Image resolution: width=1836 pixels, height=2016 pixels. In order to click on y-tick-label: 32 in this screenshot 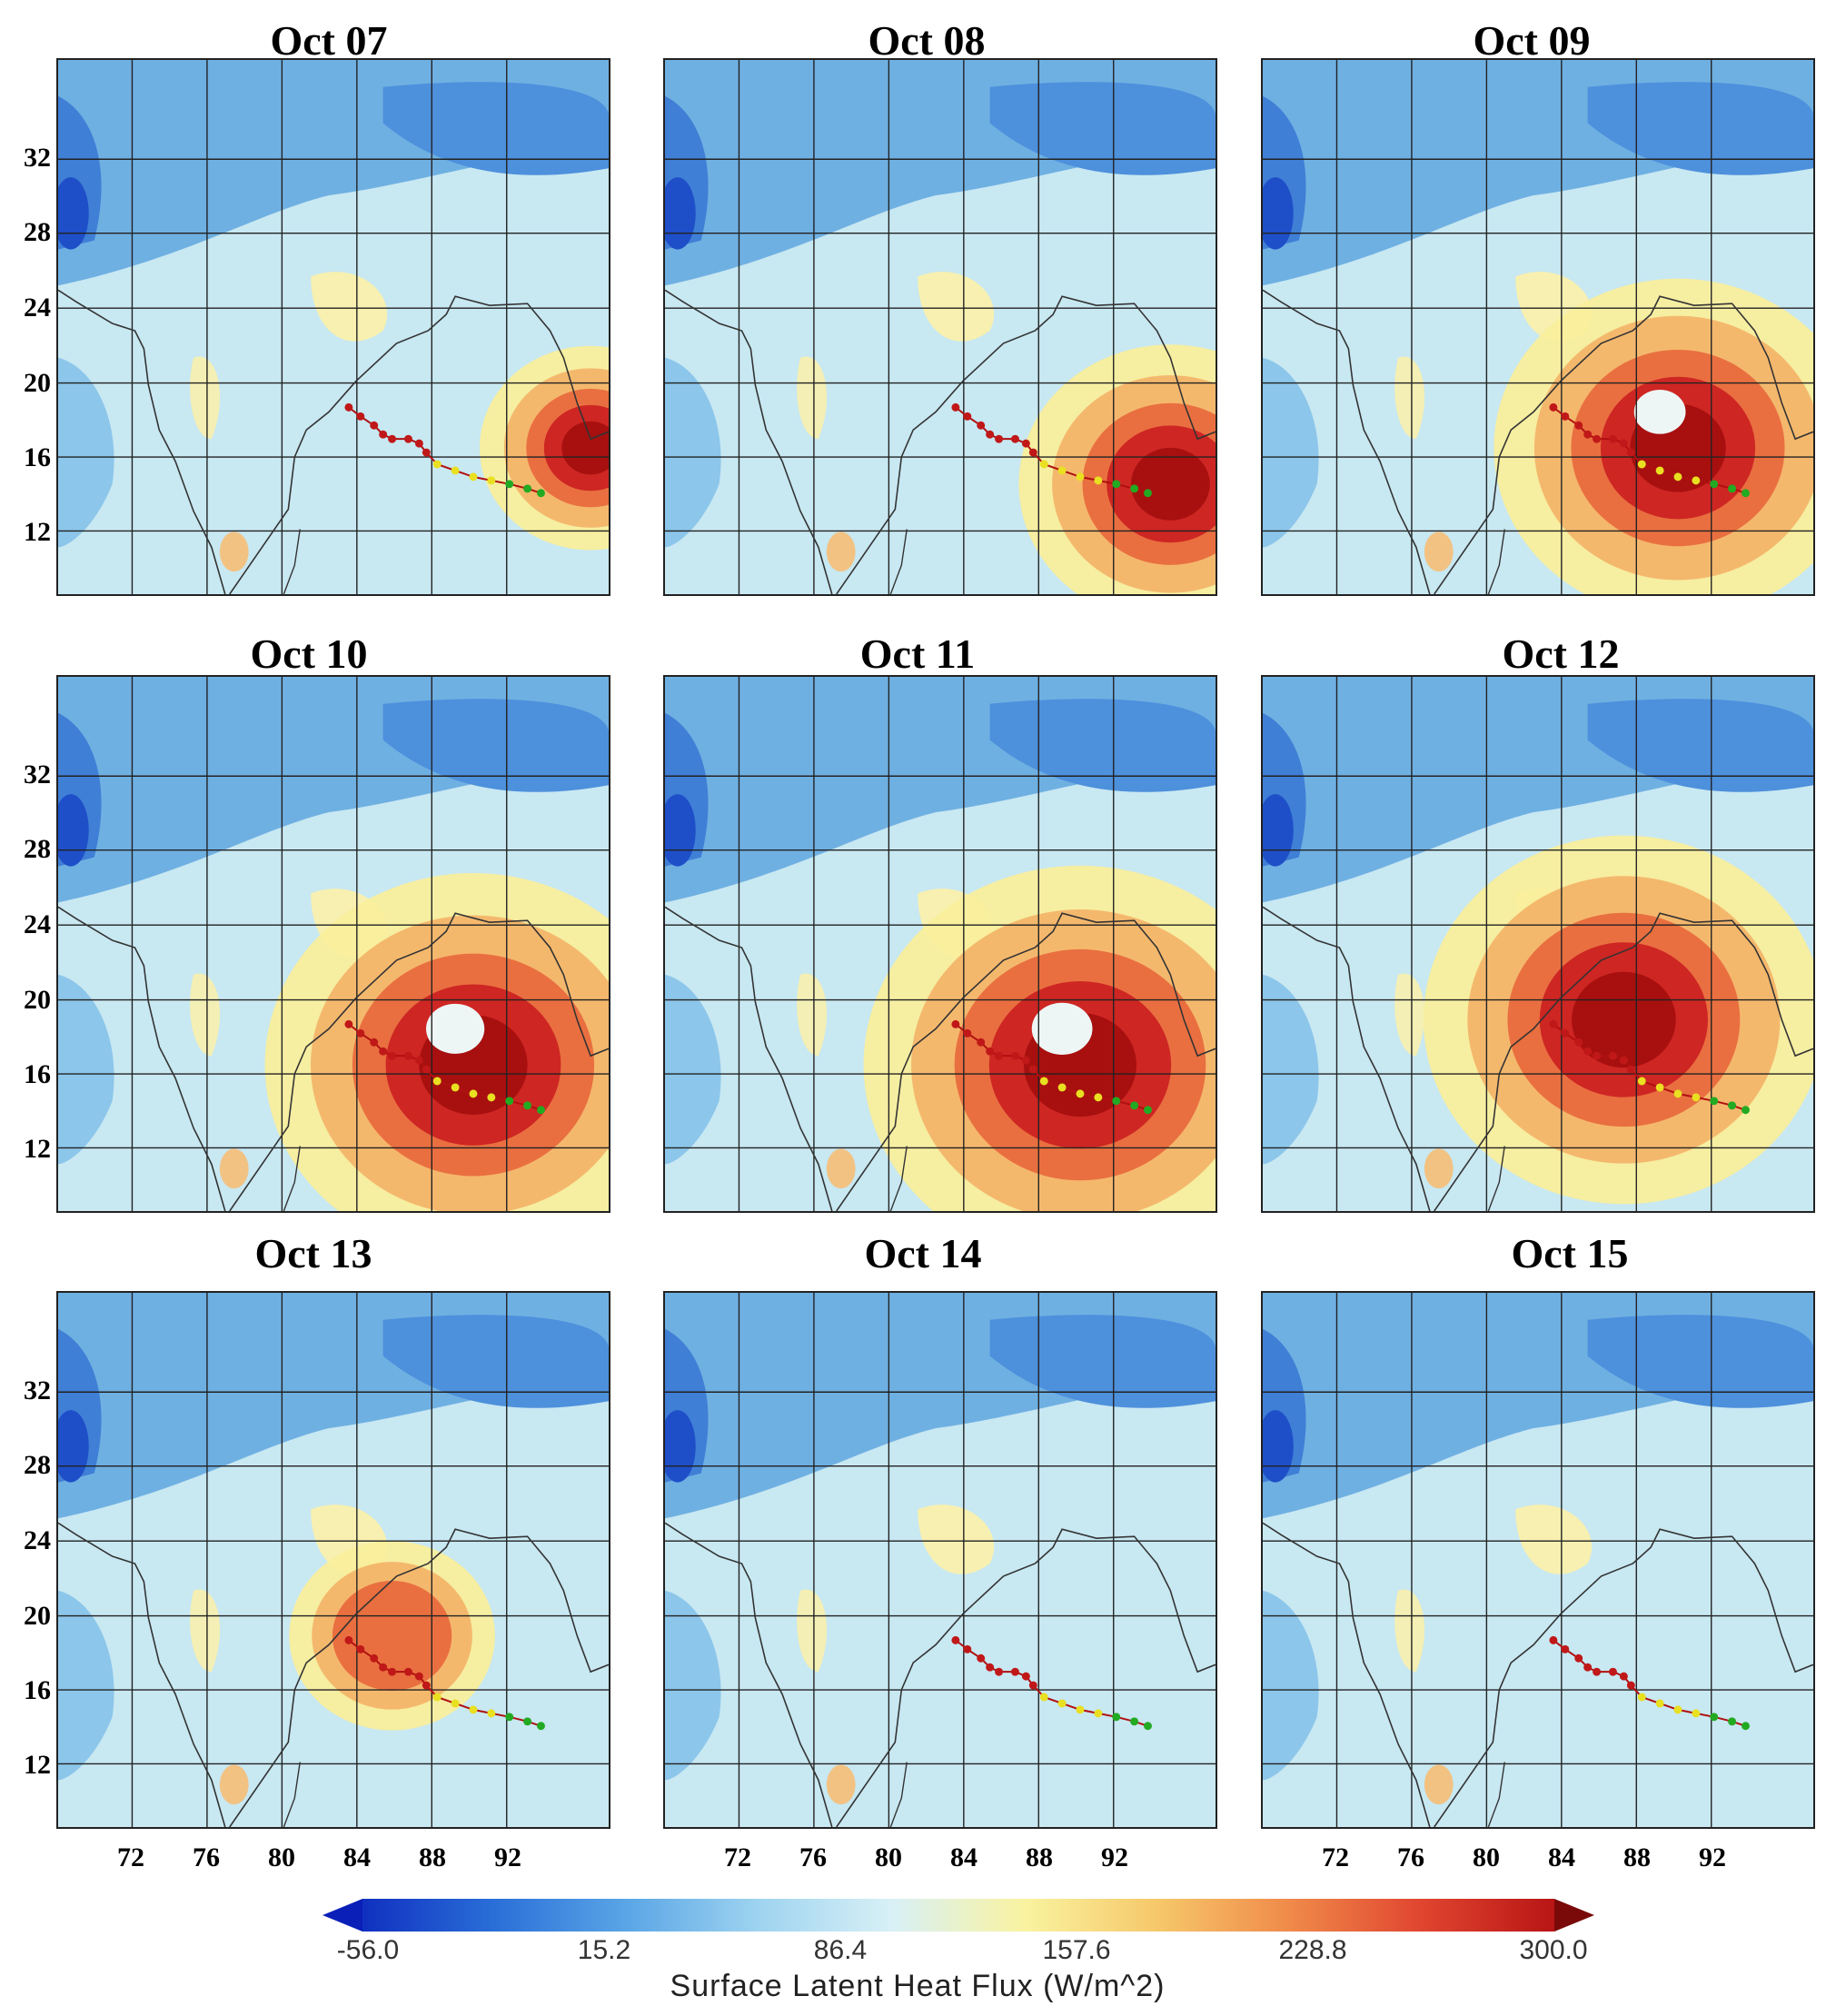, I will do `click(37, 1390)`.